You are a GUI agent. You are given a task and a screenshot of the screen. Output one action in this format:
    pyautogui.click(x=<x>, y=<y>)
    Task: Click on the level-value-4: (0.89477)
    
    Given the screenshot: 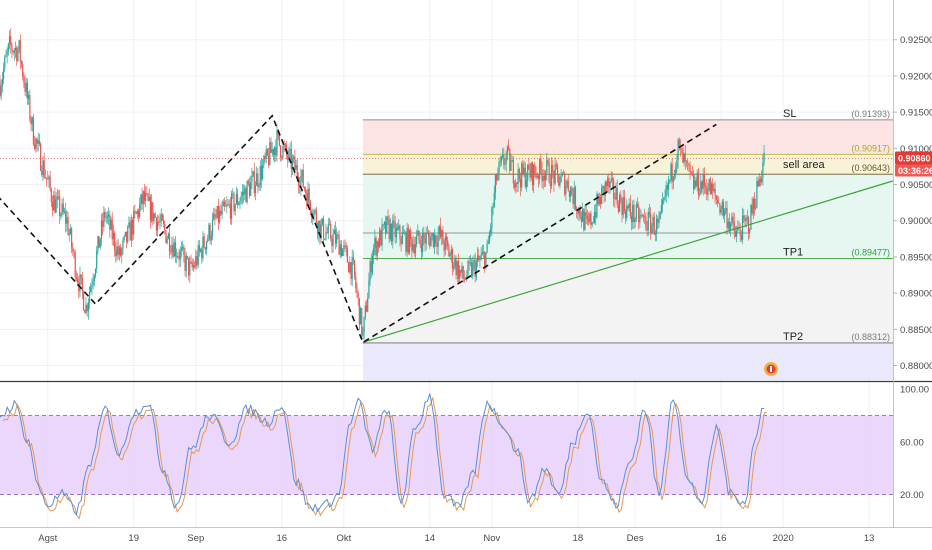 What is the action you would take?
    pyautogui.click(x=870, y=253)
    